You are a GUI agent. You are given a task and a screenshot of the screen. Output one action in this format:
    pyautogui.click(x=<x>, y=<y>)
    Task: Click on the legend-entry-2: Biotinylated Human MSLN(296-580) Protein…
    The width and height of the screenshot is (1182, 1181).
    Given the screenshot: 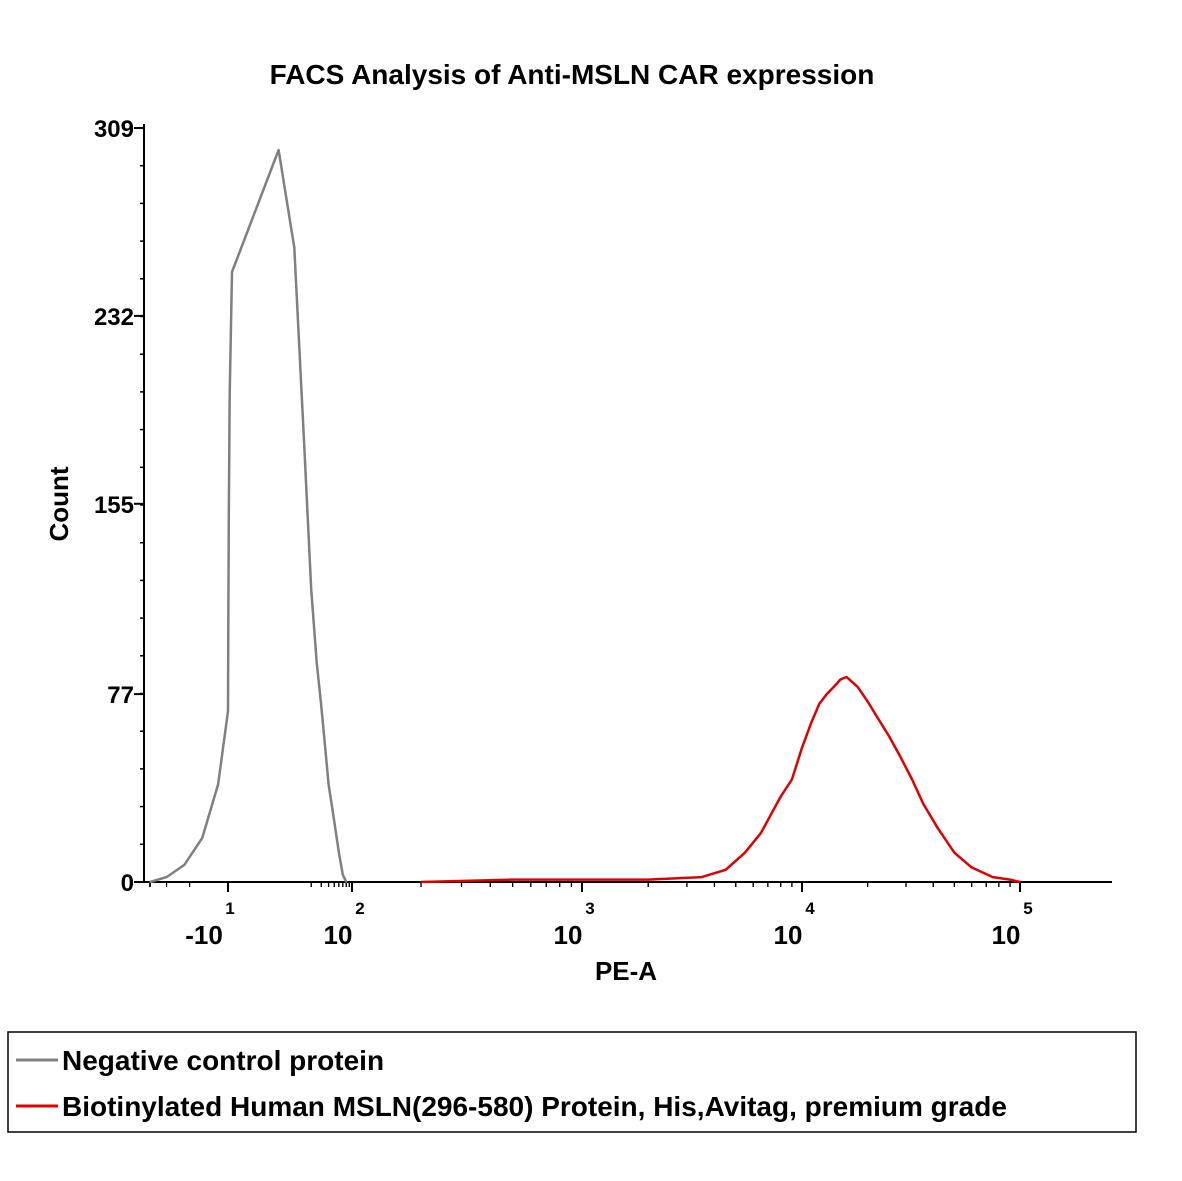 What is the action you would take?
    pyautogui.click(x=511, y=1106)
    